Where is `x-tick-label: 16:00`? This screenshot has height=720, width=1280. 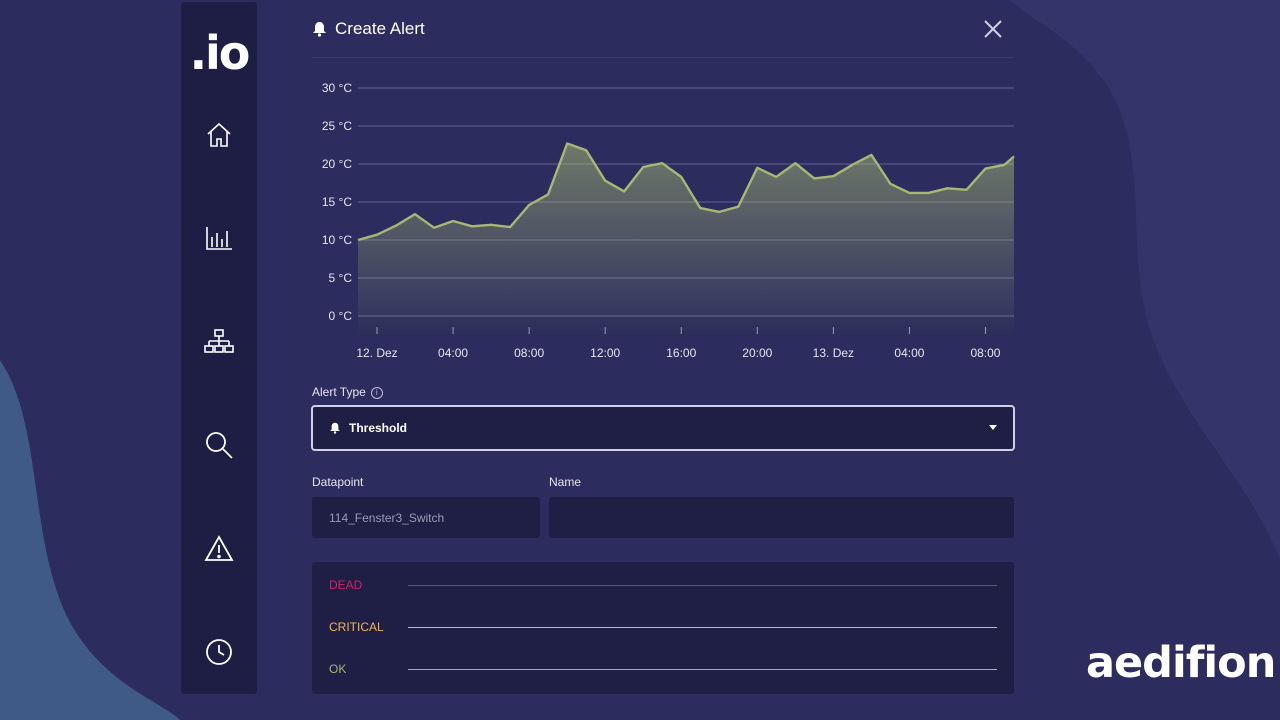
x-tick-label: 16:00 is located at coordinates (681, 353).